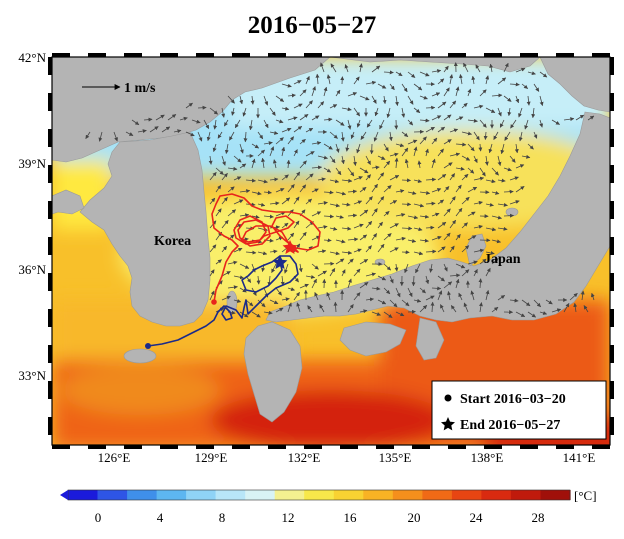  What do you see at coordinates (64, 495) in the screenshot?
I see `colorbar-left-arrow` at bounding box center [64, 495].